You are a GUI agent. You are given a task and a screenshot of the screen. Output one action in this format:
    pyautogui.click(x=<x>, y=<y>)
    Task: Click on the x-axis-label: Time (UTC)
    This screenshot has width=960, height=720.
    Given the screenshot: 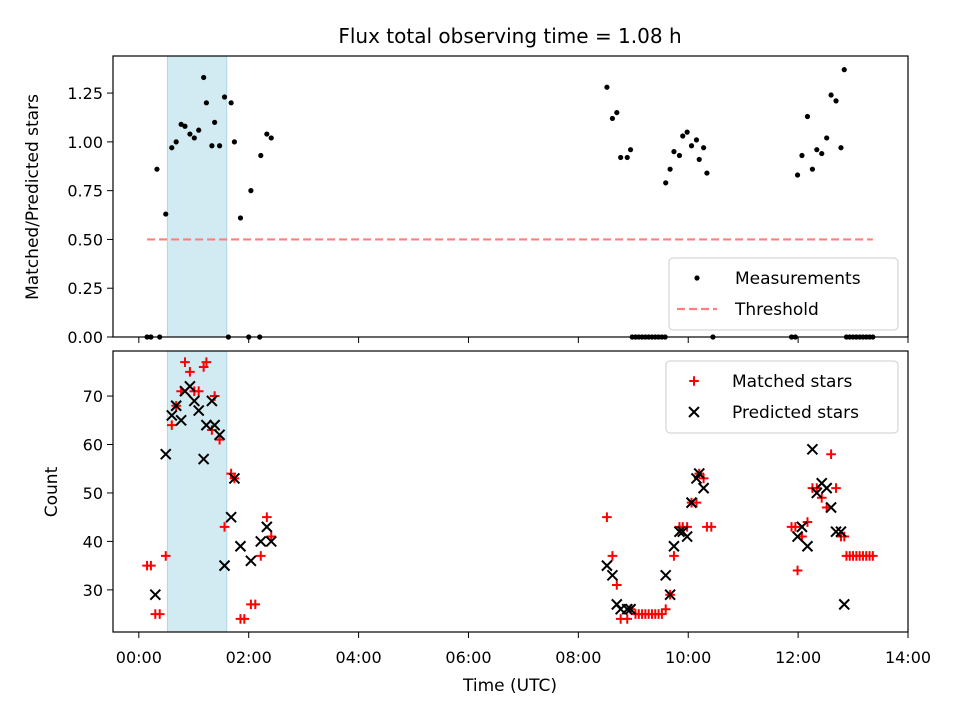 What is the action you would take?
    pyautogui.click(x=509, y=686)
    